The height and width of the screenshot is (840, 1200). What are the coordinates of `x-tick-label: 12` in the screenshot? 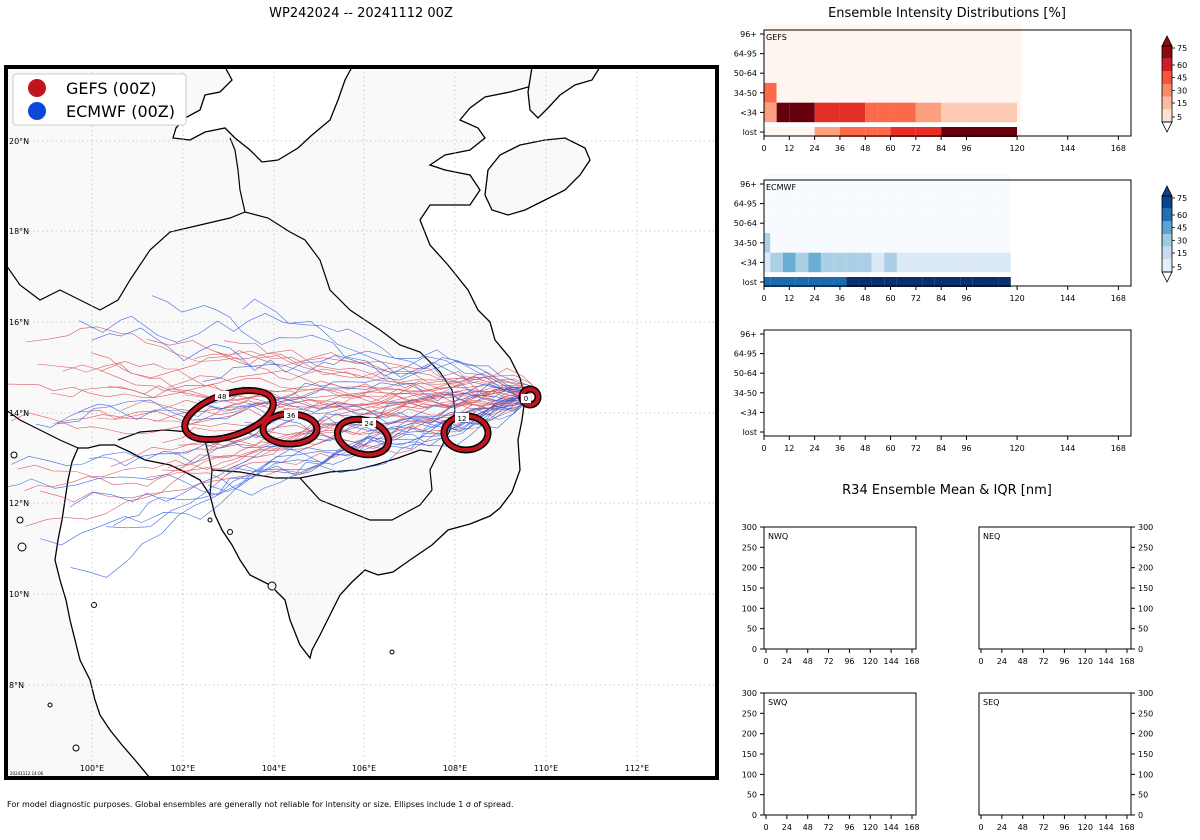 It's located at (789, 148).